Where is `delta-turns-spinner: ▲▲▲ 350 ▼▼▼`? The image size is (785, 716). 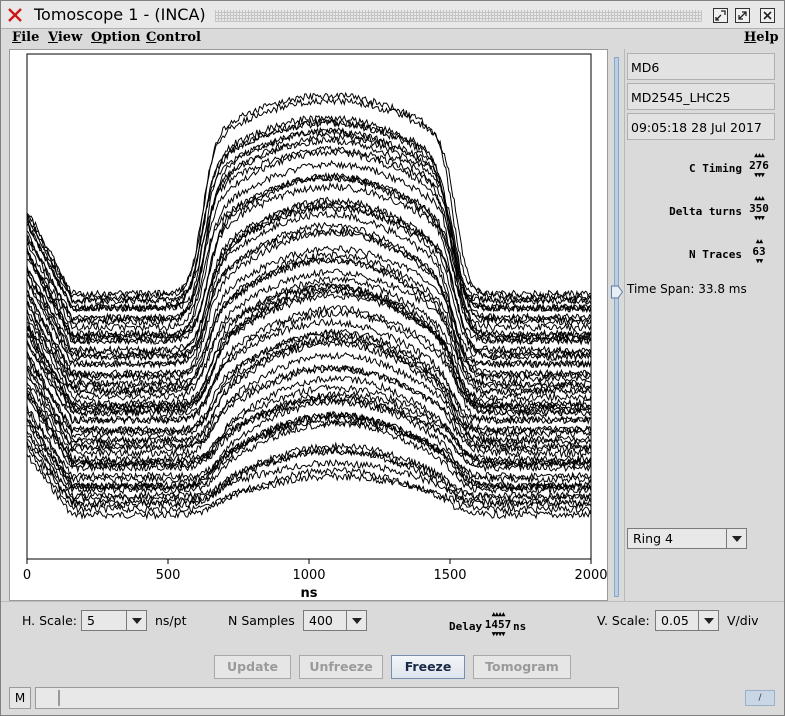 delta-turns-spinner: ▲▲▲ 350 ▼▼▼ is located at coordinates (759, 208).